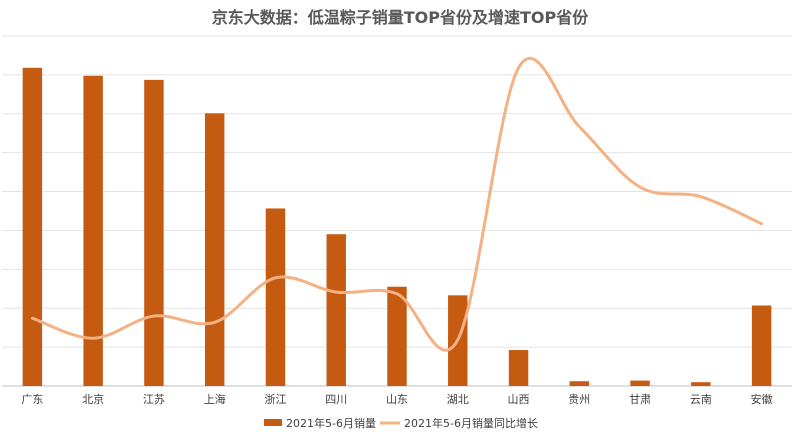  What do you see at coordinates (336, 399) in the screenshot?
I see `x-tick-label: 四川` at bounding box center [336, 399].